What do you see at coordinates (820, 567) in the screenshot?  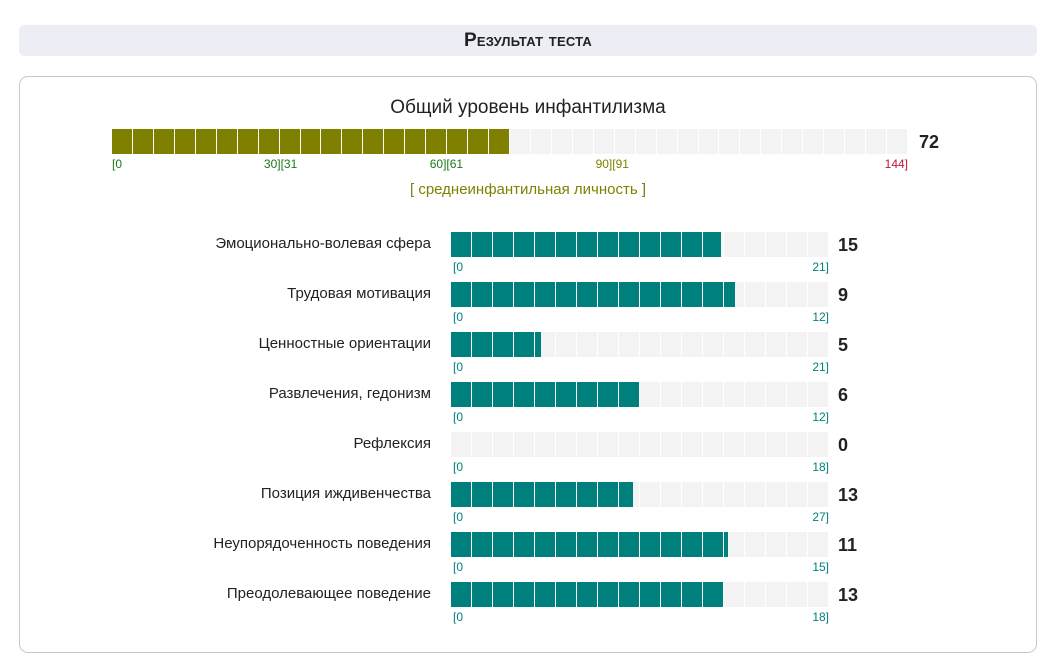 I see `scale-max-label: 15]` at bounding box center [820, 567].